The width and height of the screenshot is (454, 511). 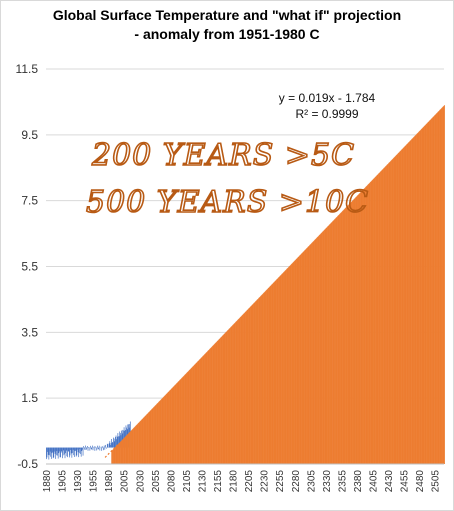 I want to click on y-axis-ticks: -0.5 1.5 3.5 5.5 7.5 9.5 11.5, so click(x=27, y=266).